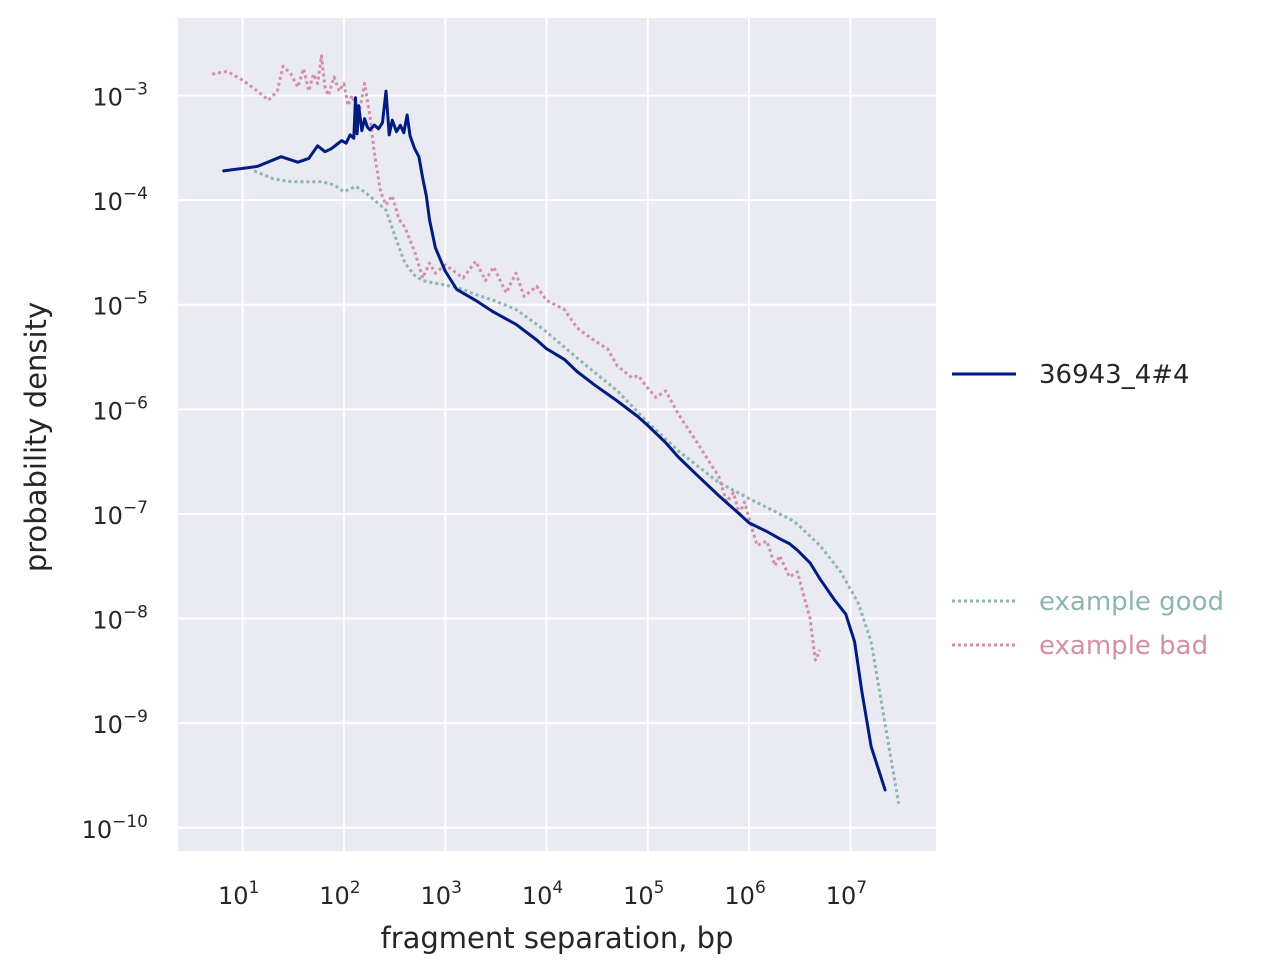  What do you see at coordinates (846, 894) in the screenshot?
I see `x-tick-label-6: 10⁷` at bounding box center [846, 894].